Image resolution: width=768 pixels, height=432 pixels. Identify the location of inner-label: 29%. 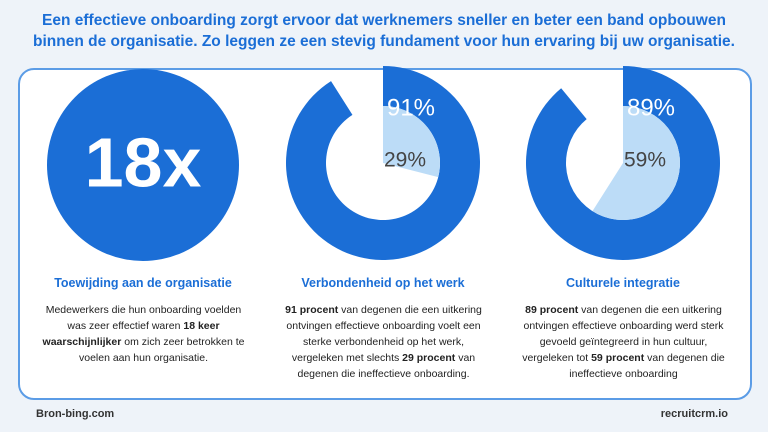
(405, 160).